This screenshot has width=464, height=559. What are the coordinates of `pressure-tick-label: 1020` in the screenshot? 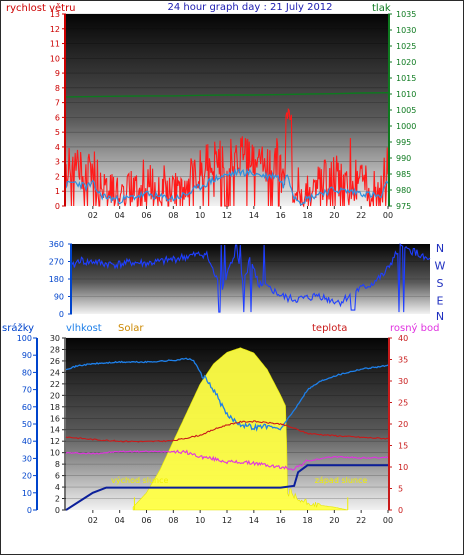 It's located at (406, 62).